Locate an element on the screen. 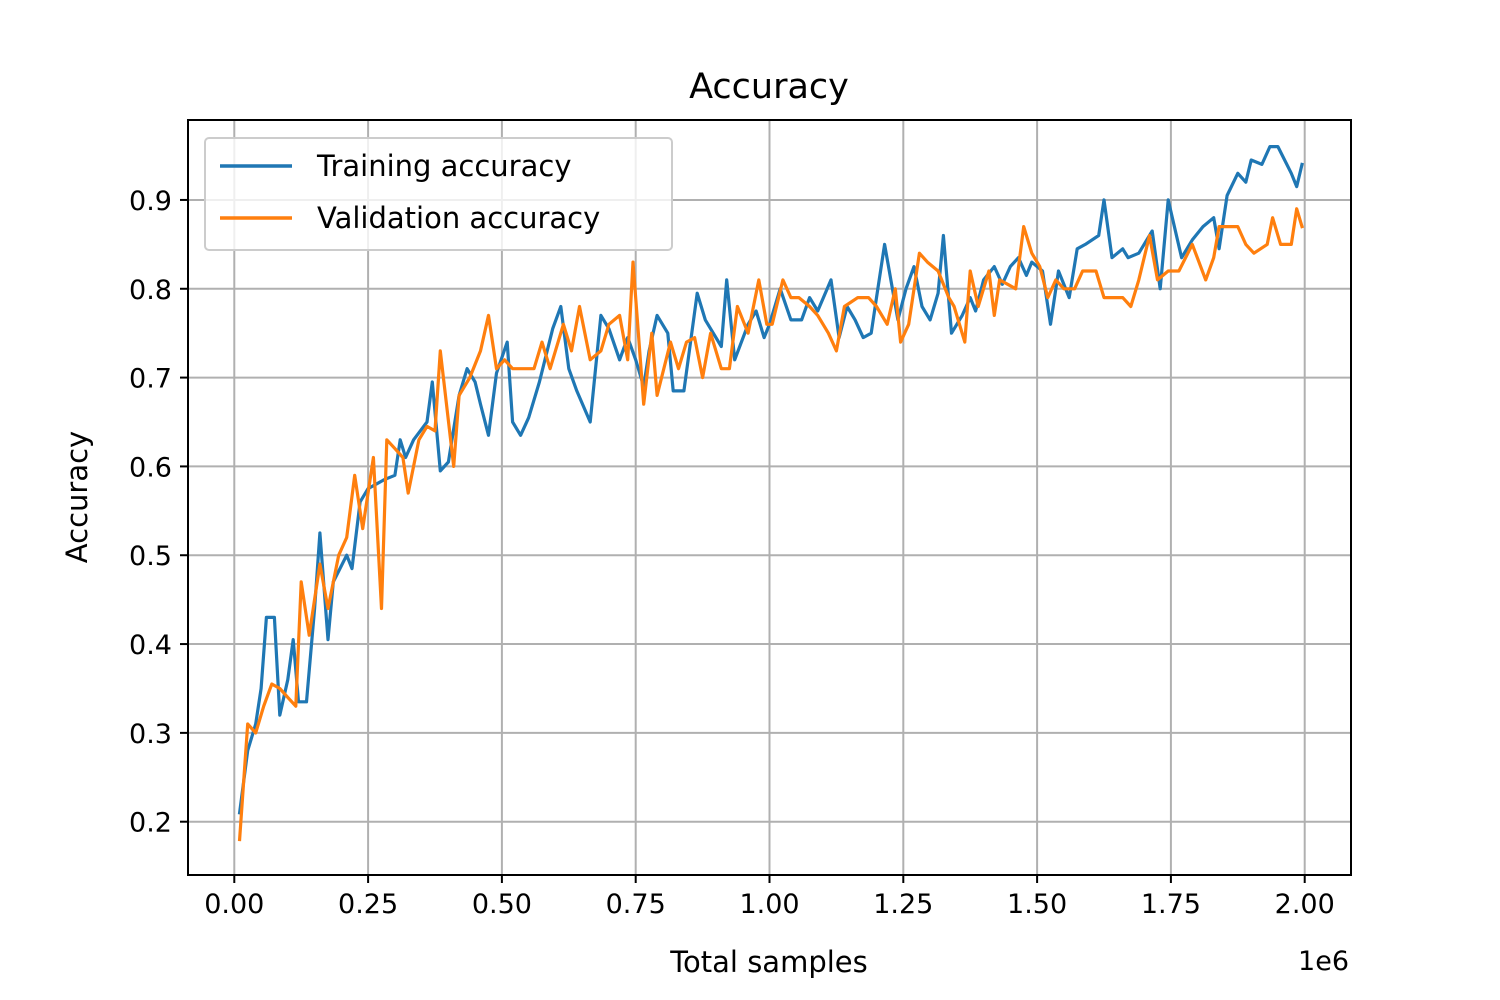 This screenshot has width=1500, height=1000. x-axis-ticks: 0.00 0.25 0.50 0.75 1.00 1.25 1.50 1.75 2.00 is located at coordinates (769, 897).